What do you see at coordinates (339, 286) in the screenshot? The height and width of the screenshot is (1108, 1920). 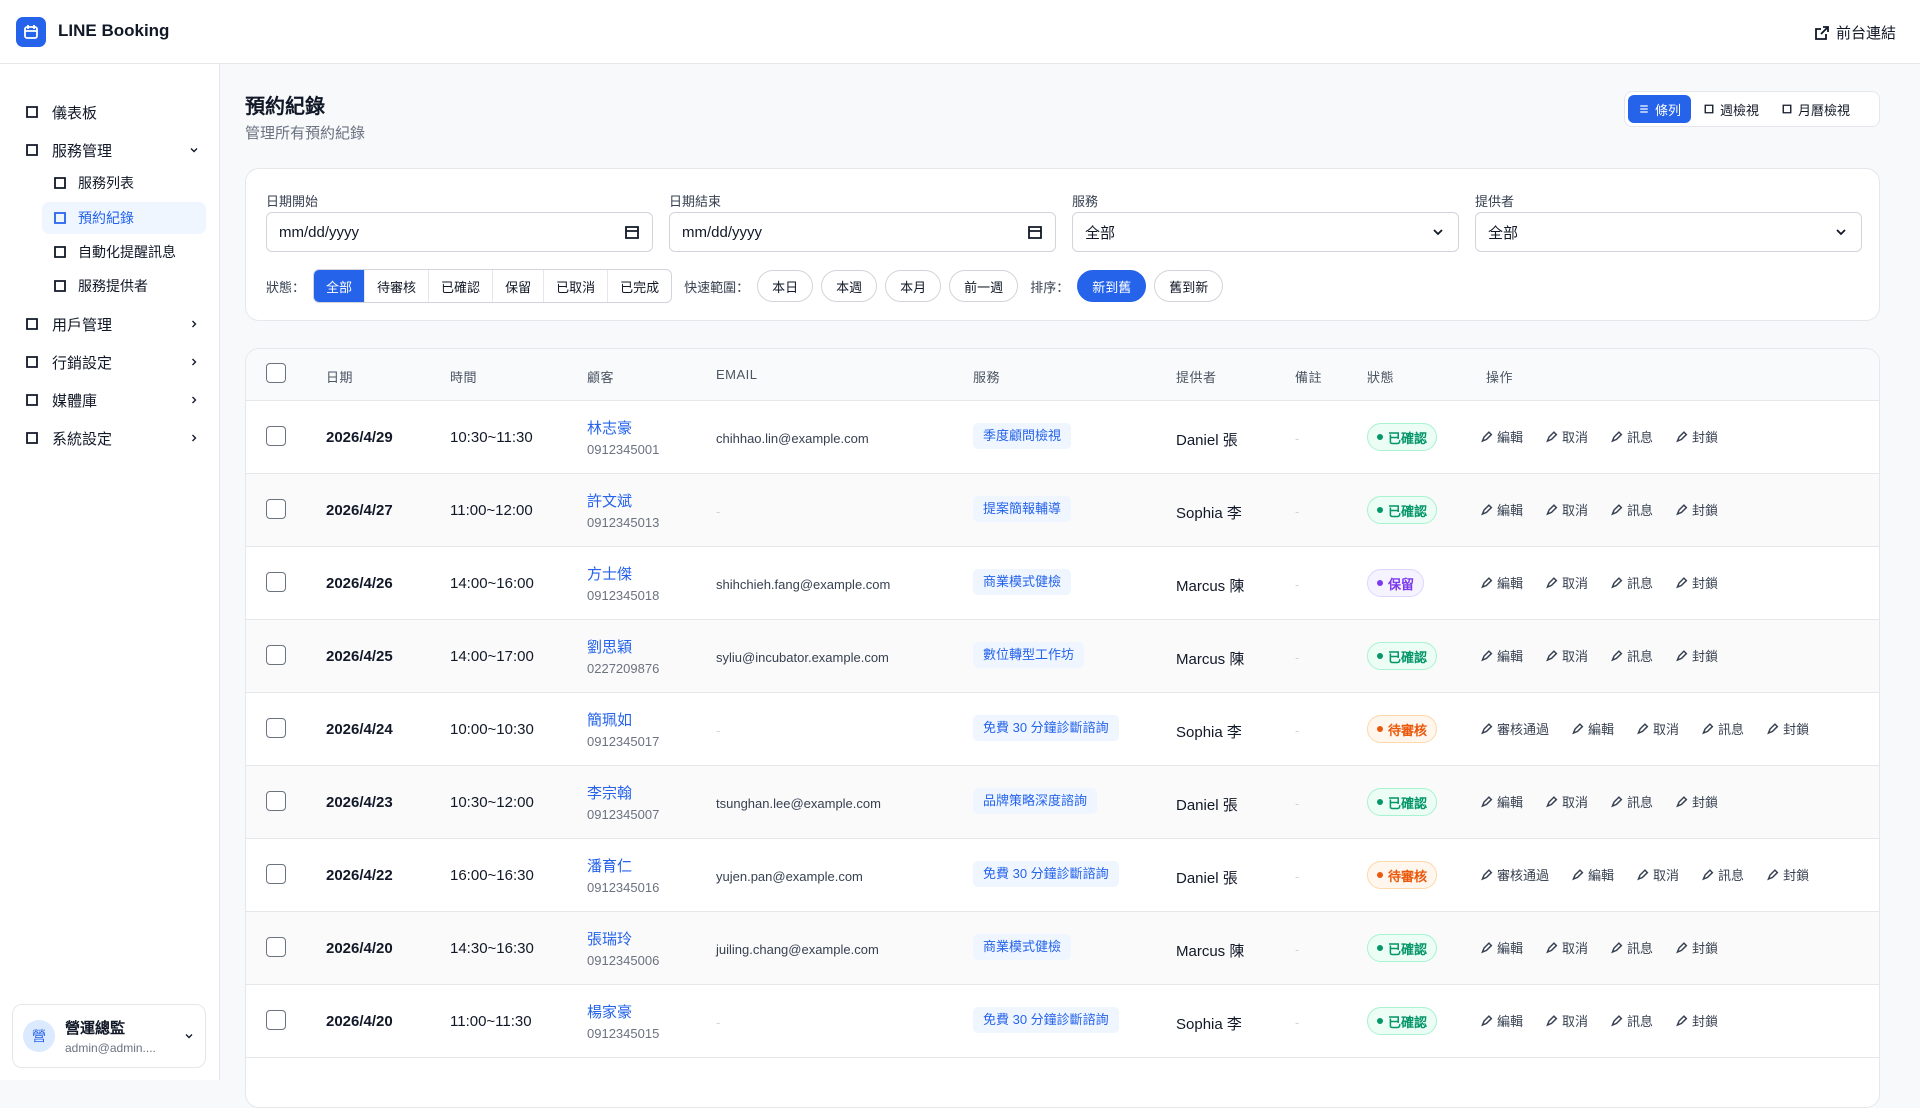 I see `status-chip: 全部` at bounding box center [339, 286].